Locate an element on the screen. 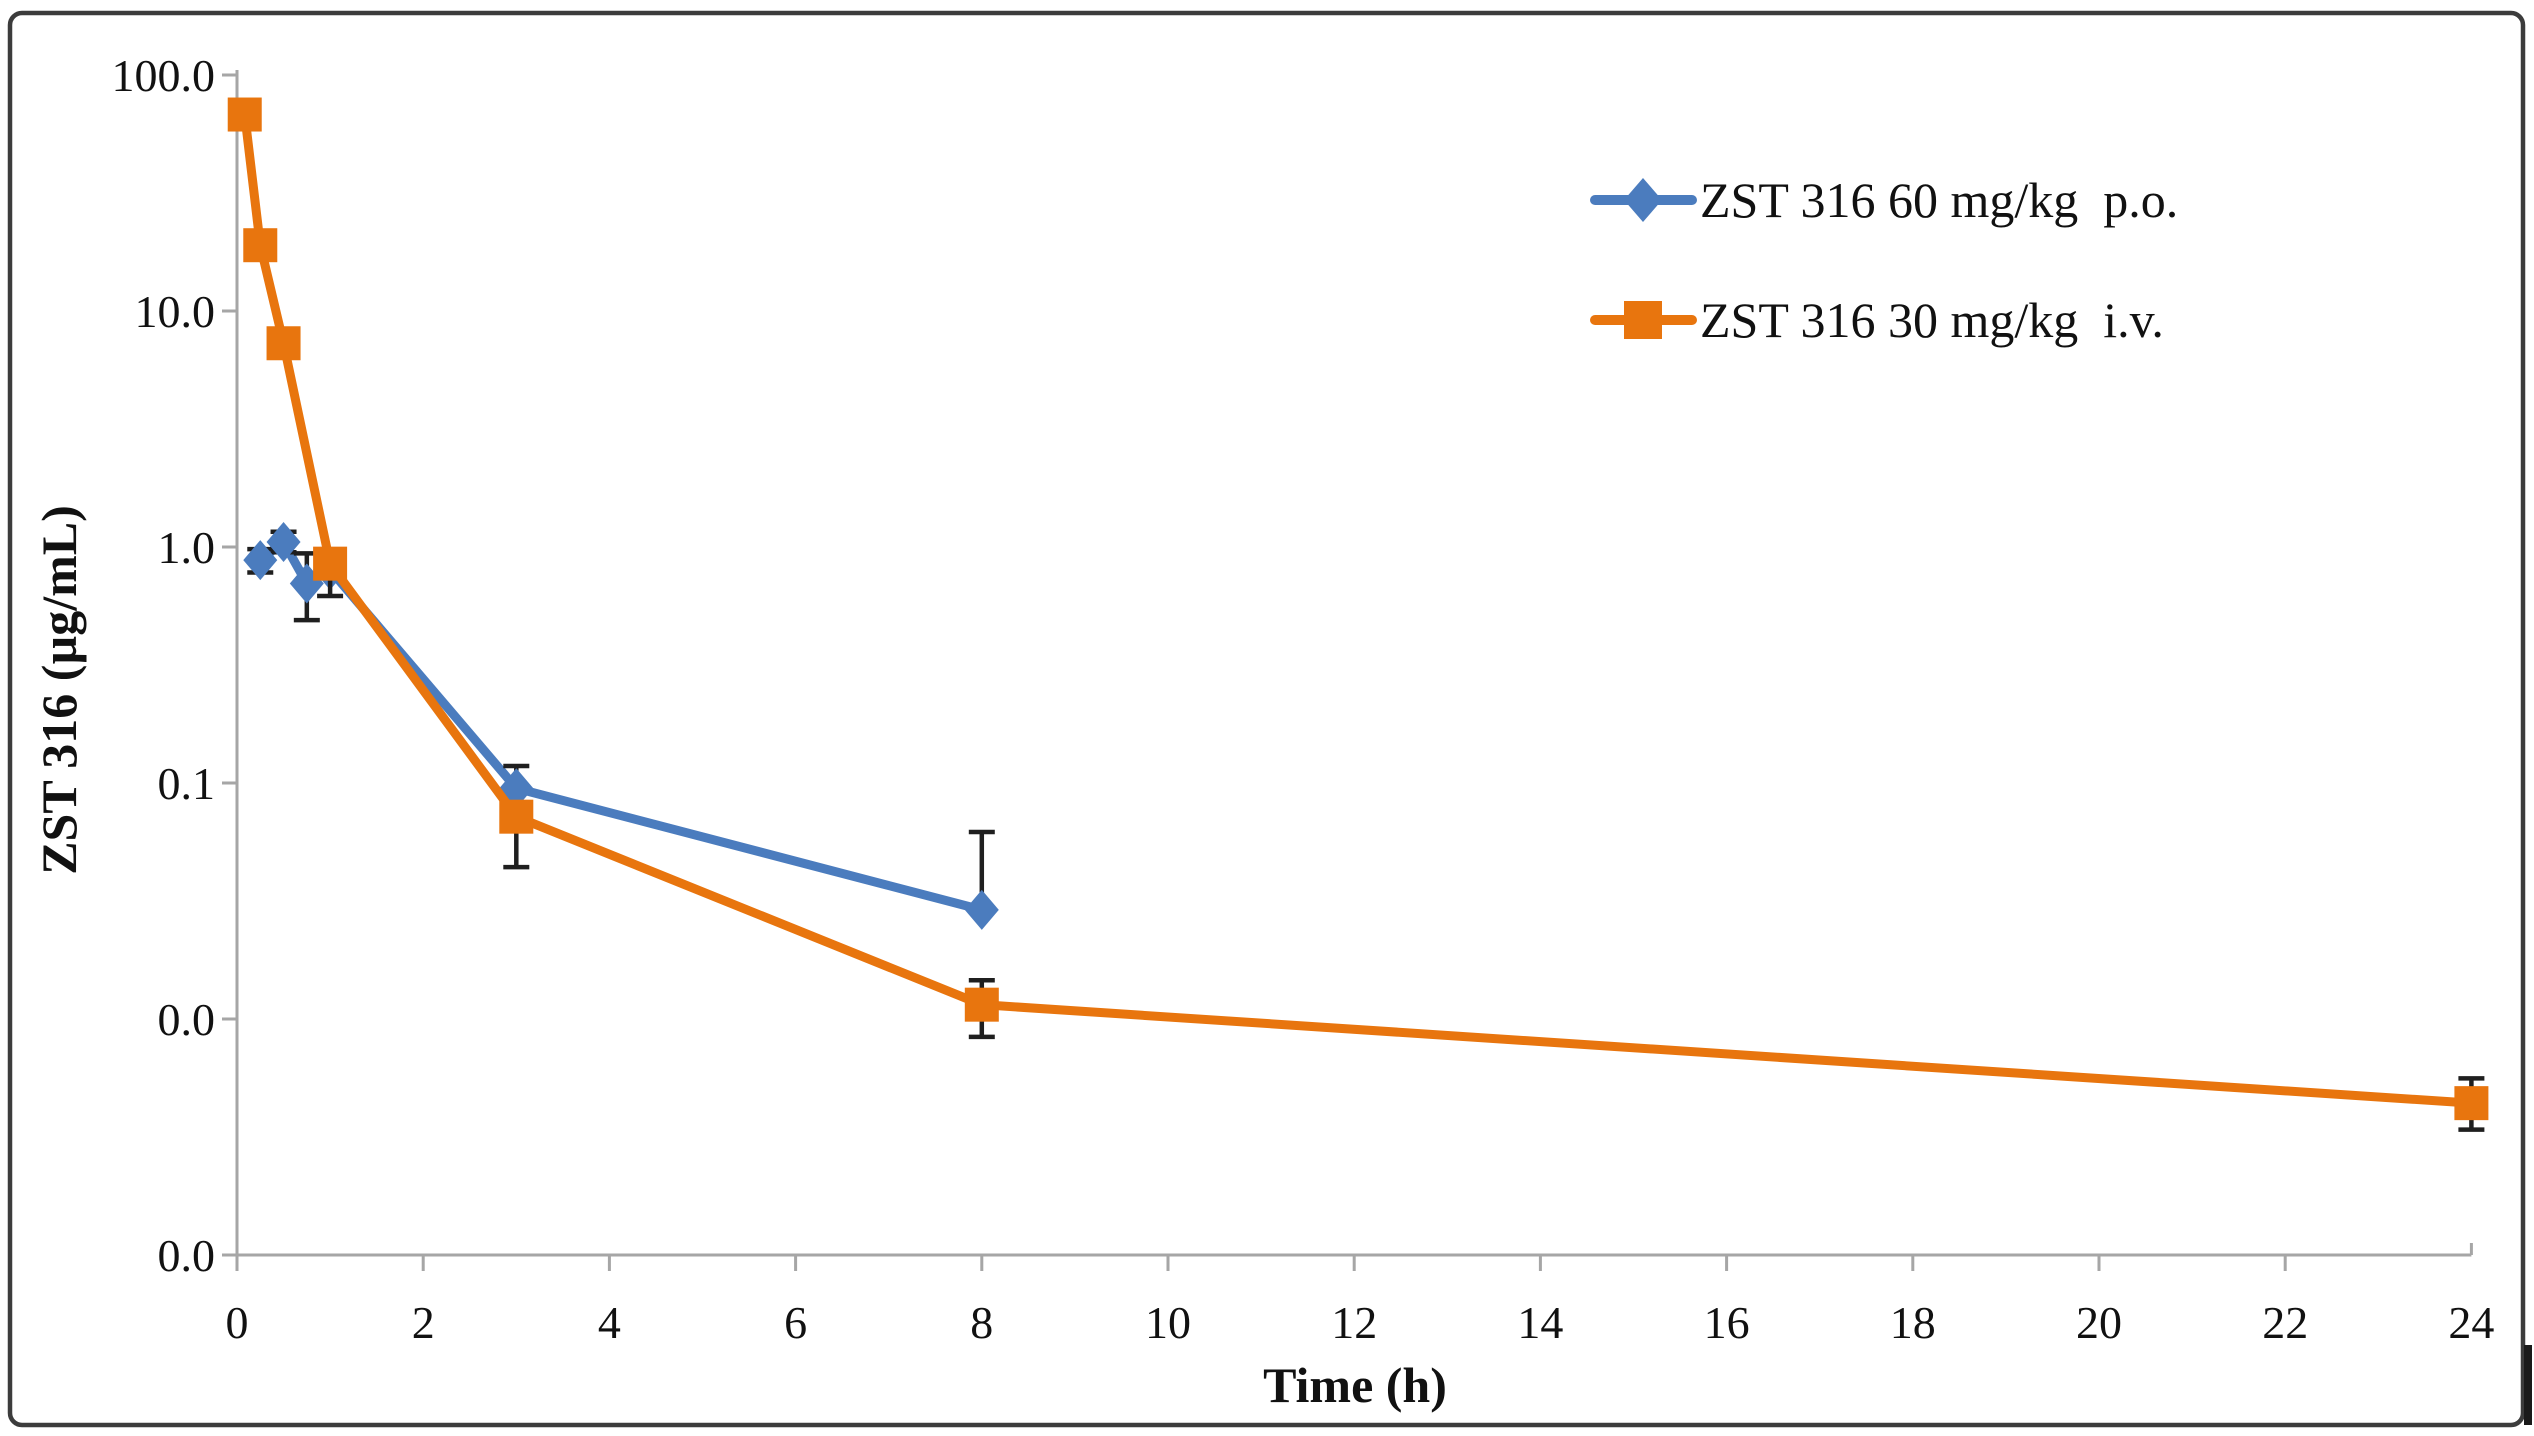 This screenshot has width=2534, height=1436. y-tick-label: 100.0 is located at coordinates (164, 75).